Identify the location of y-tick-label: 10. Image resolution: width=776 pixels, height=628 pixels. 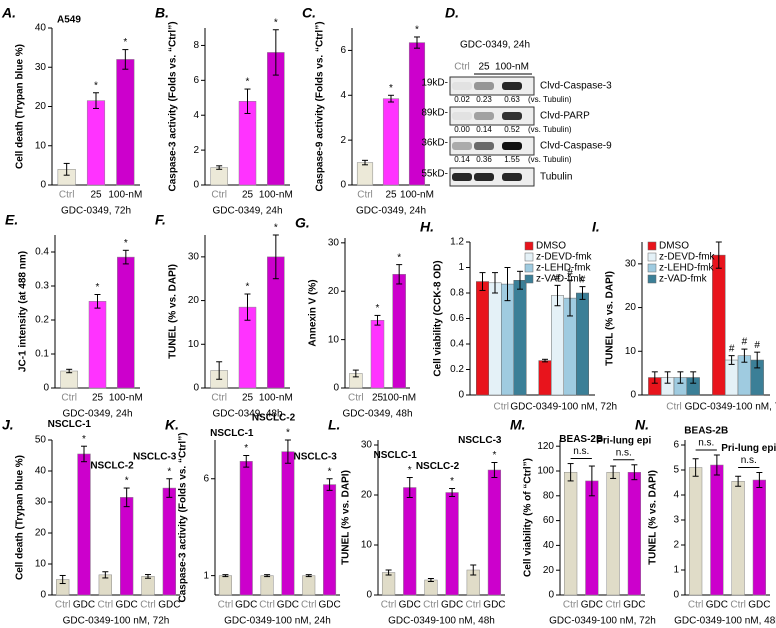
(194, 344).